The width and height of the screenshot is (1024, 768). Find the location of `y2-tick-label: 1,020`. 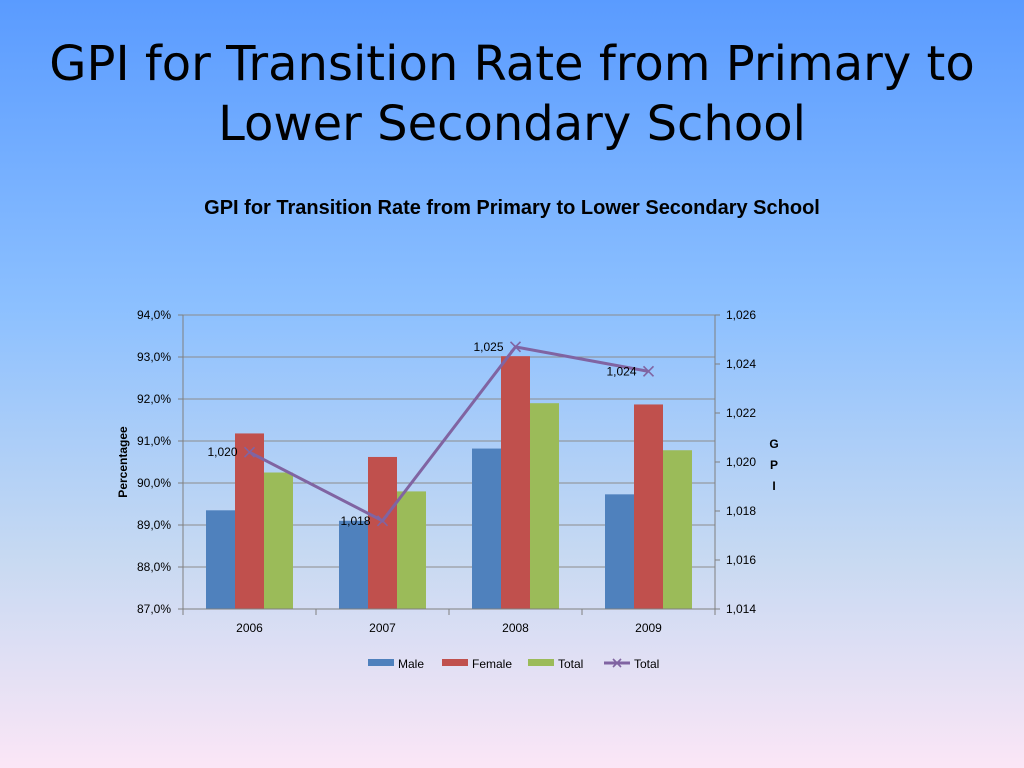

y2-tick-label: 1,020 is located at coordinates (741, 462).